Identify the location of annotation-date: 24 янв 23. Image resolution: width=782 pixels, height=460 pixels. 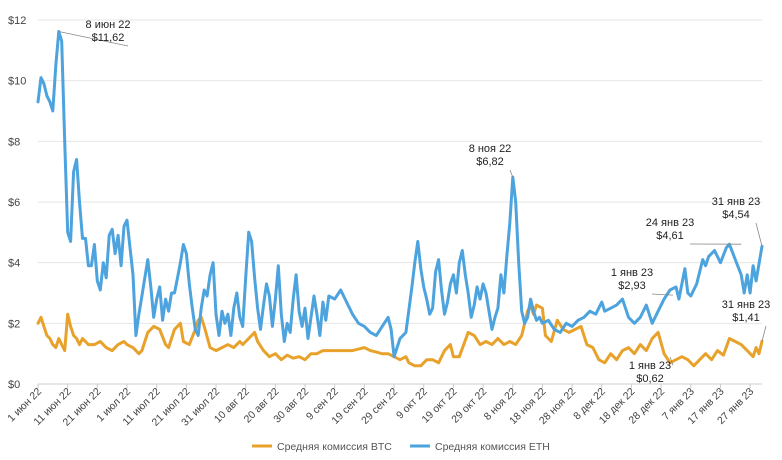
(670, 223).